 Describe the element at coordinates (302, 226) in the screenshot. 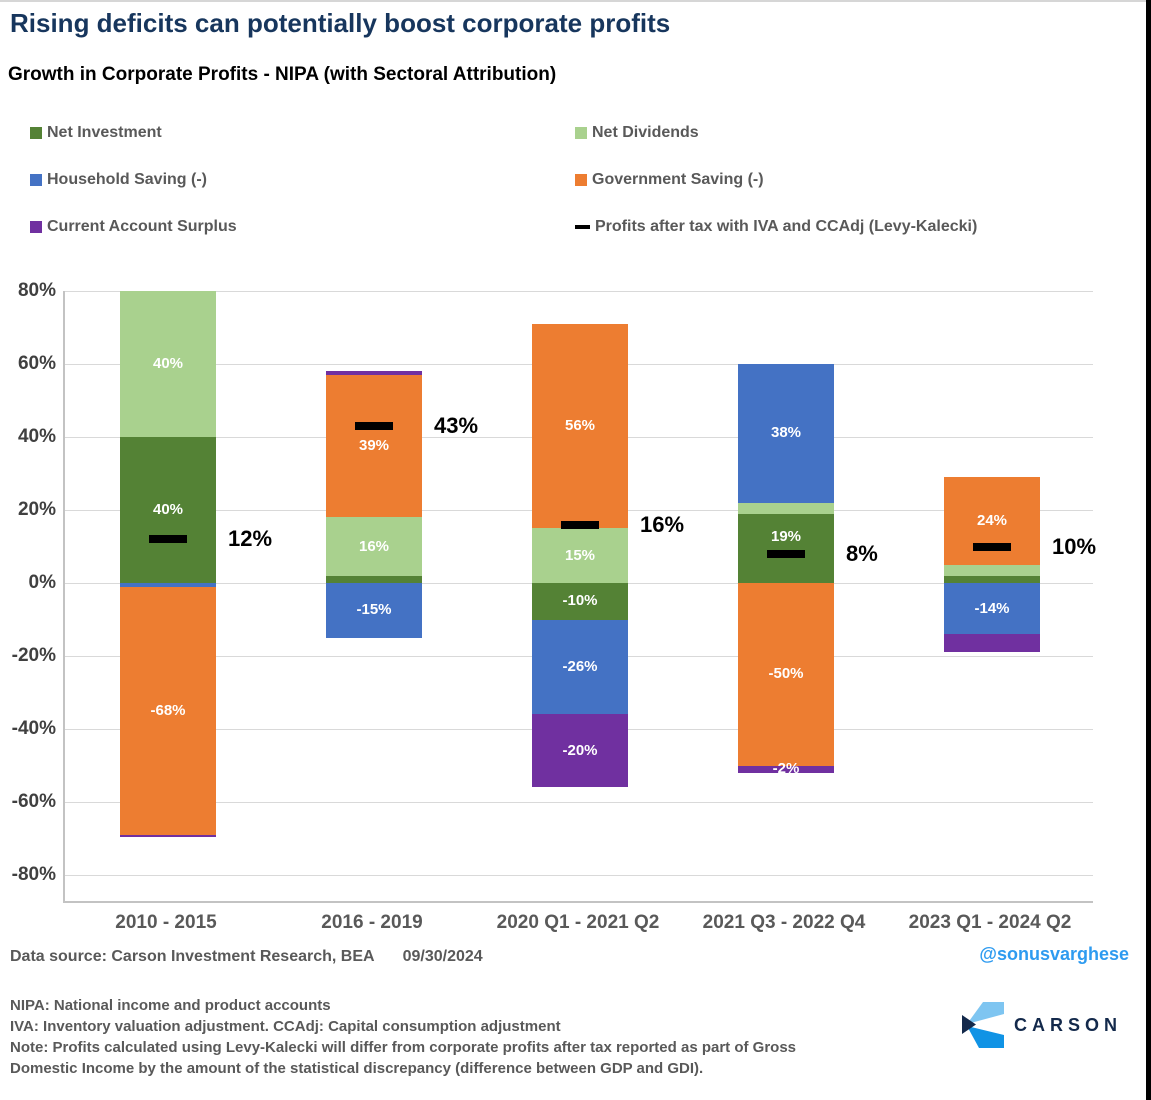

I see `legend-item-current-account-surplus: Current Account Surplus` at that location.